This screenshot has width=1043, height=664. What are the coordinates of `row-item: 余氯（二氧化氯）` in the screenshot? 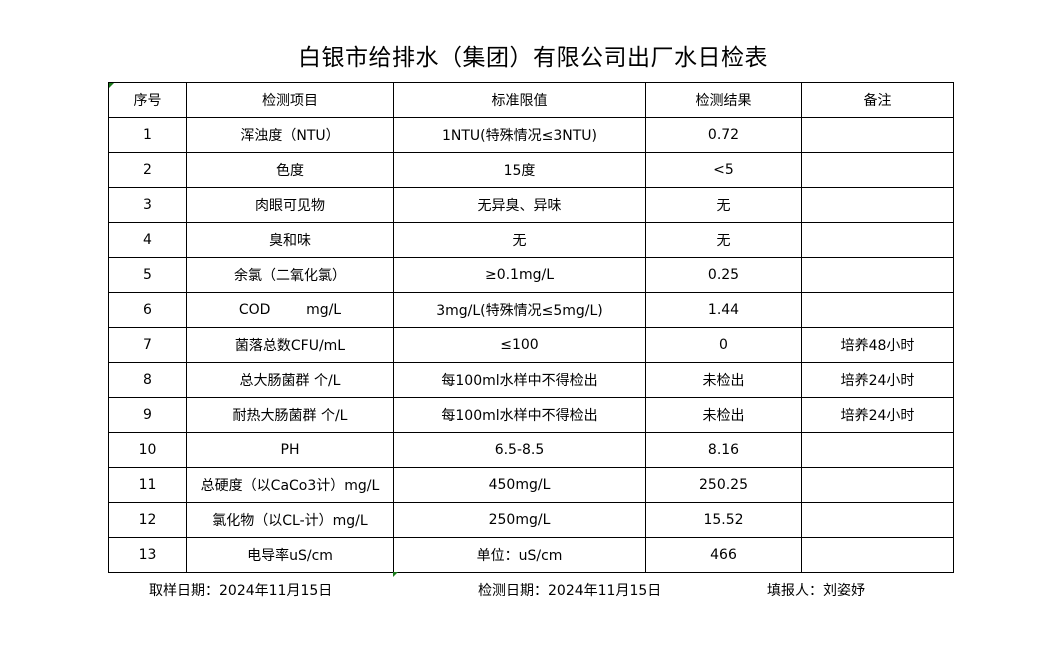 It's located at (290, 275).